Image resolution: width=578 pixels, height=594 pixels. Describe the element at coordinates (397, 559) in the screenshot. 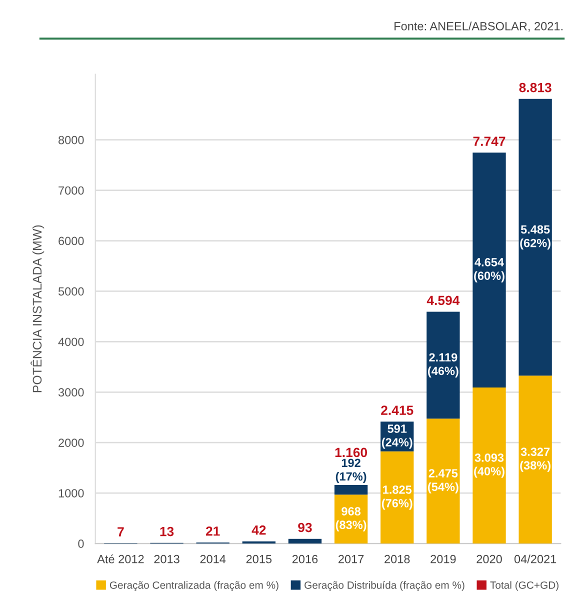

I see `x-tick-label: 2018` at that location.